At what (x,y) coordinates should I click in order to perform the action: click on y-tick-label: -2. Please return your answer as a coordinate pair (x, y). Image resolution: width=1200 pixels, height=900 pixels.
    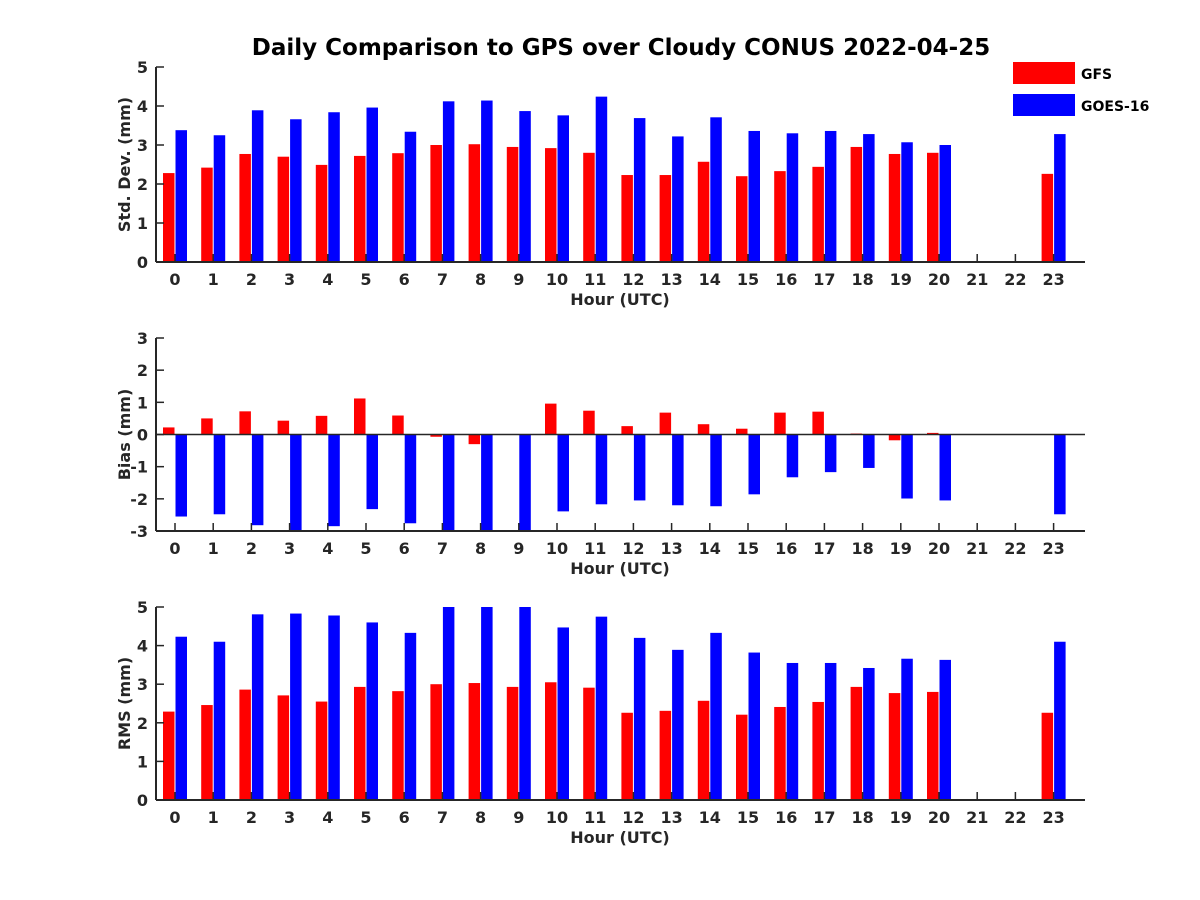
    Looking at the image, I should click on (139, 499).